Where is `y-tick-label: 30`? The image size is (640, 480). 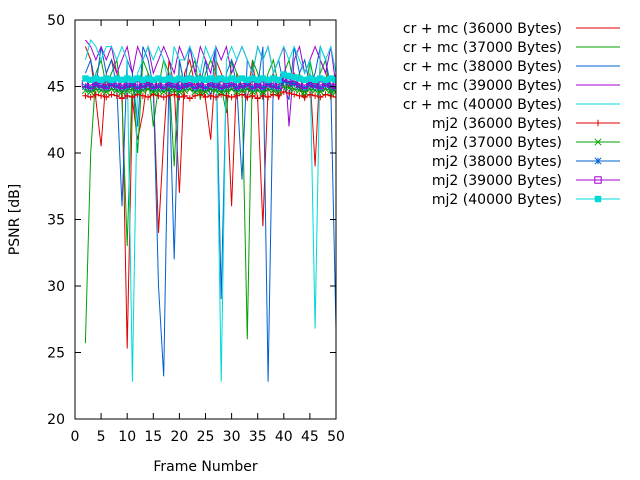
y-tick-label: 30 is located at coordinates (56, 287).